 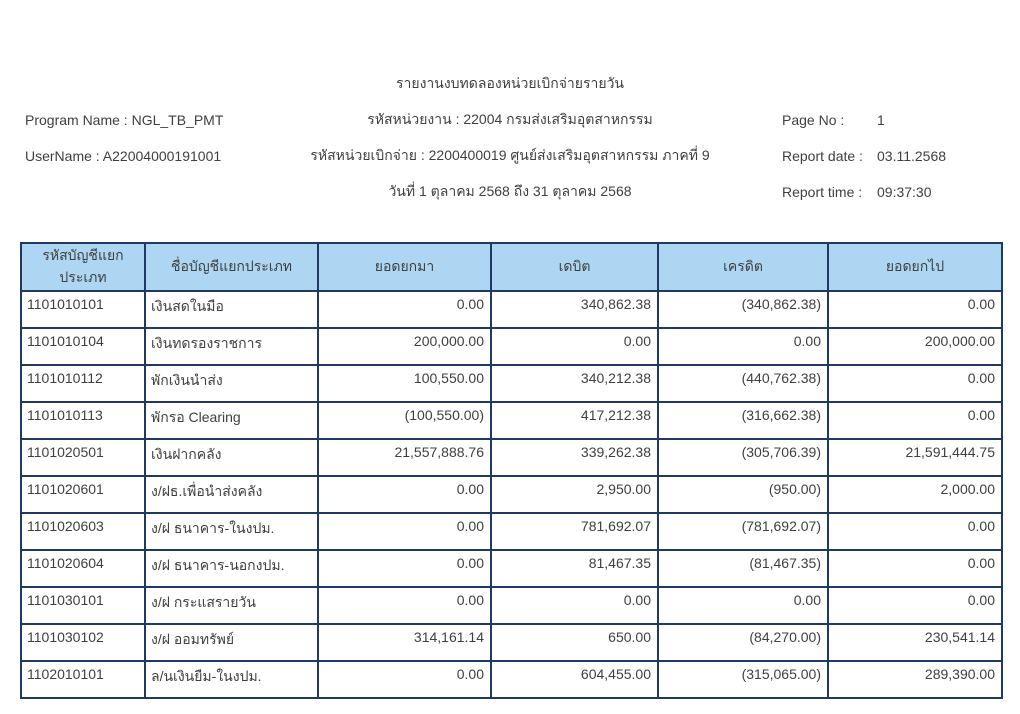 I want to click on debit-cell: 604,455.00, so click(x=574, y=679).